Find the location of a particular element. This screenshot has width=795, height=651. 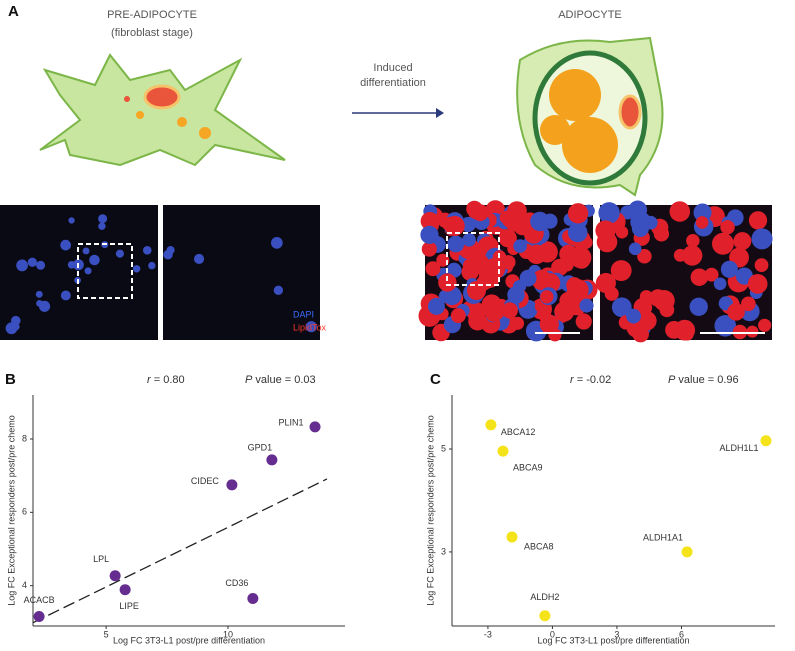

point-label: ALDH2 is located at coordinates (544, 597).